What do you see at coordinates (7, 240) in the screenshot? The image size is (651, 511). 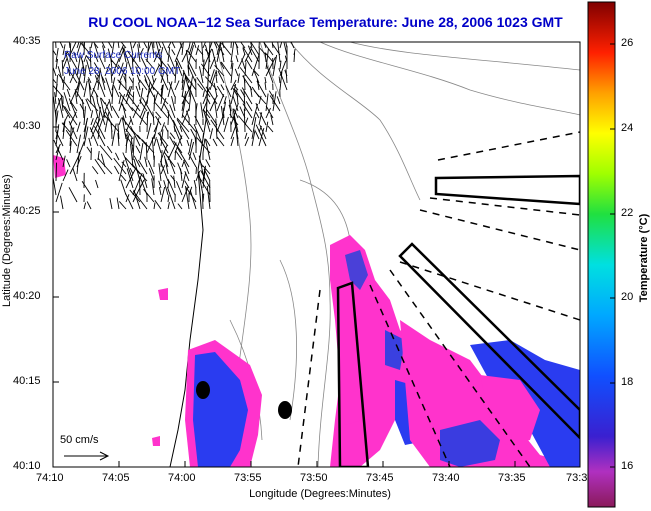 I see `y-axis-label: Latitude (Degrees:Minutes)` at bounding box center [7, 240].